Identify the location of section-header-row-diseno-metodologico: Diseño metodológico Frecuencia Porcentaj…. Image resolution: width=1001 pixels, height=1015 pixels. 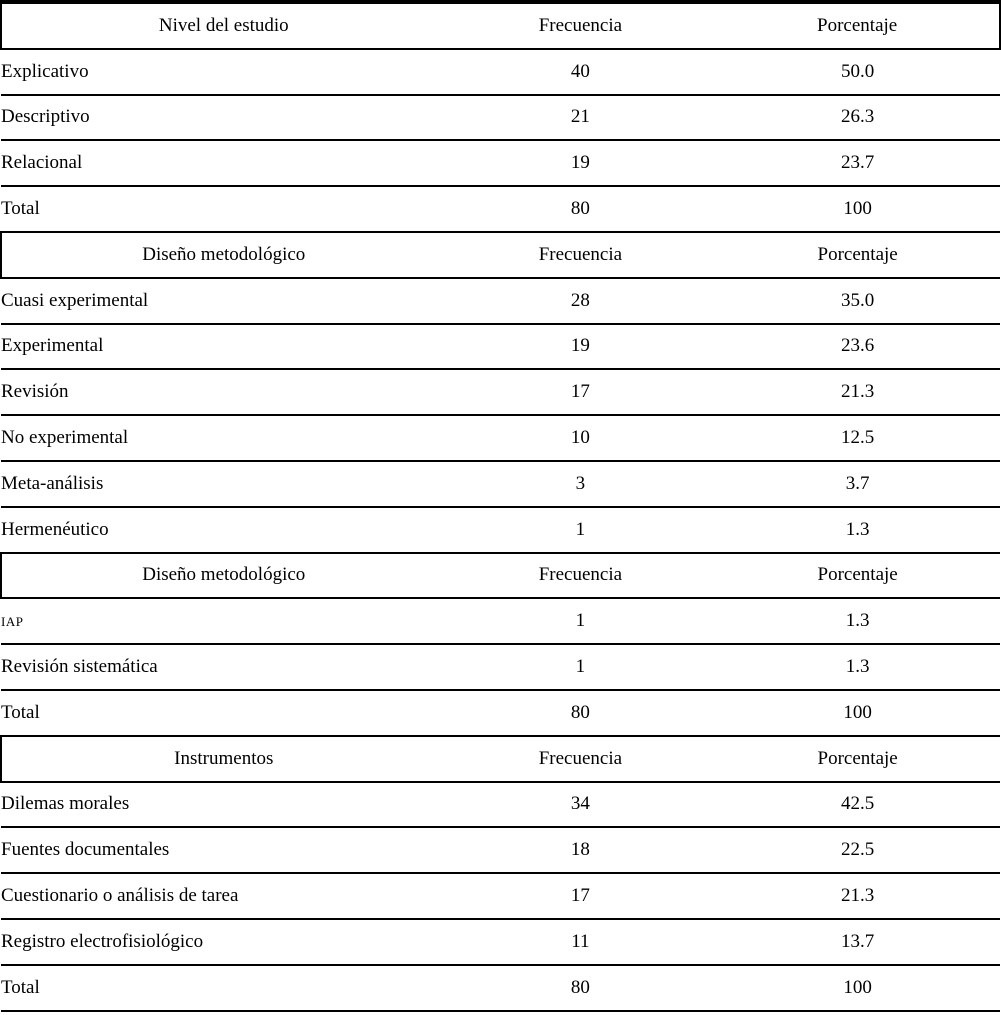
(500, 255).